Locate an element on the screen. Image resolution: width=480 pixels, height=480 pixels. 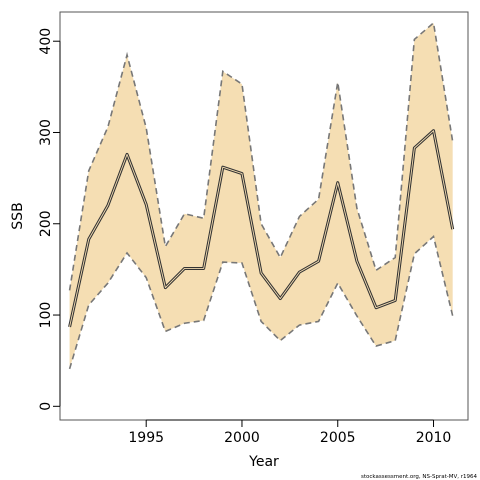
x-tick-label: 1995 is located at coordinates (146, 438).